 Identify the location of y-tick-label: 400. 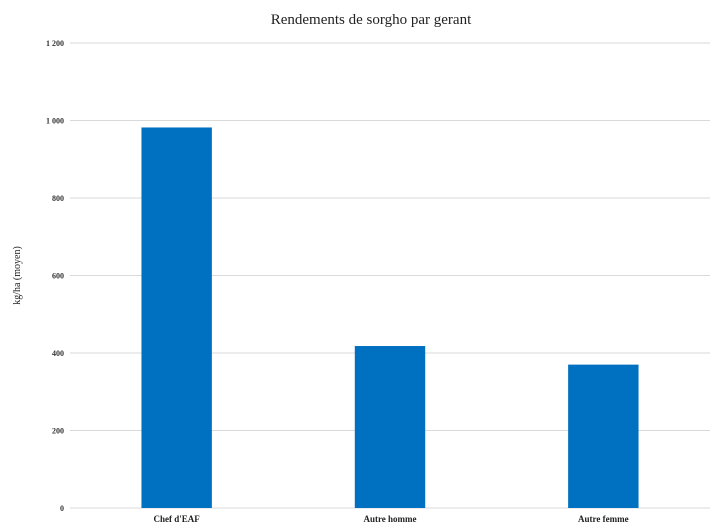
(58, 353).